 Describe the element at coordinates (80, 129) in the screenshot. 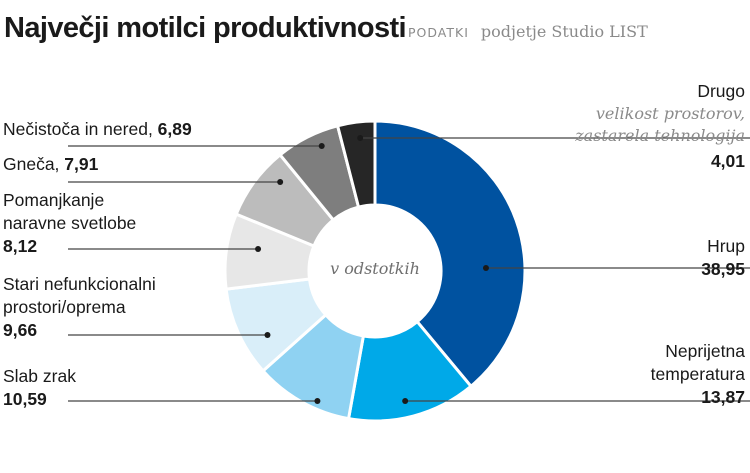

I see `label-necistoca-name: Nečistoča in nered,` at that location.